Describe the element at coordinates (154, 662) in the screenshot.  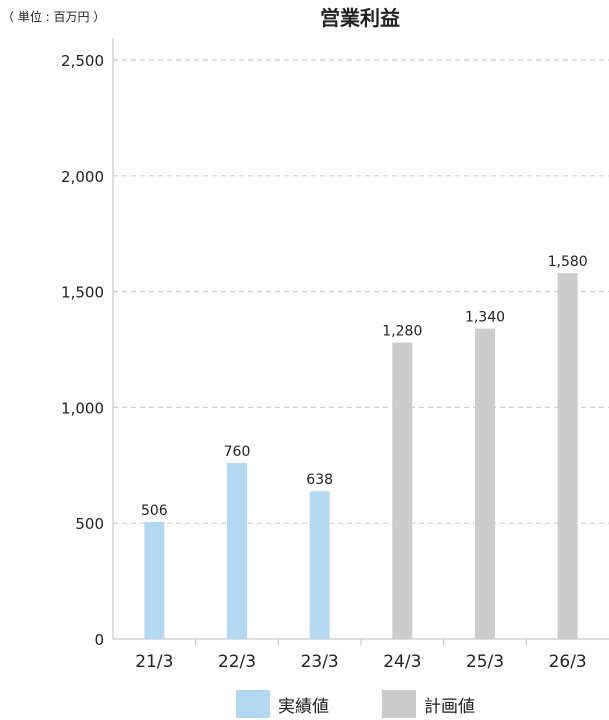
I see `x-tick-label: 21/3` at that location.